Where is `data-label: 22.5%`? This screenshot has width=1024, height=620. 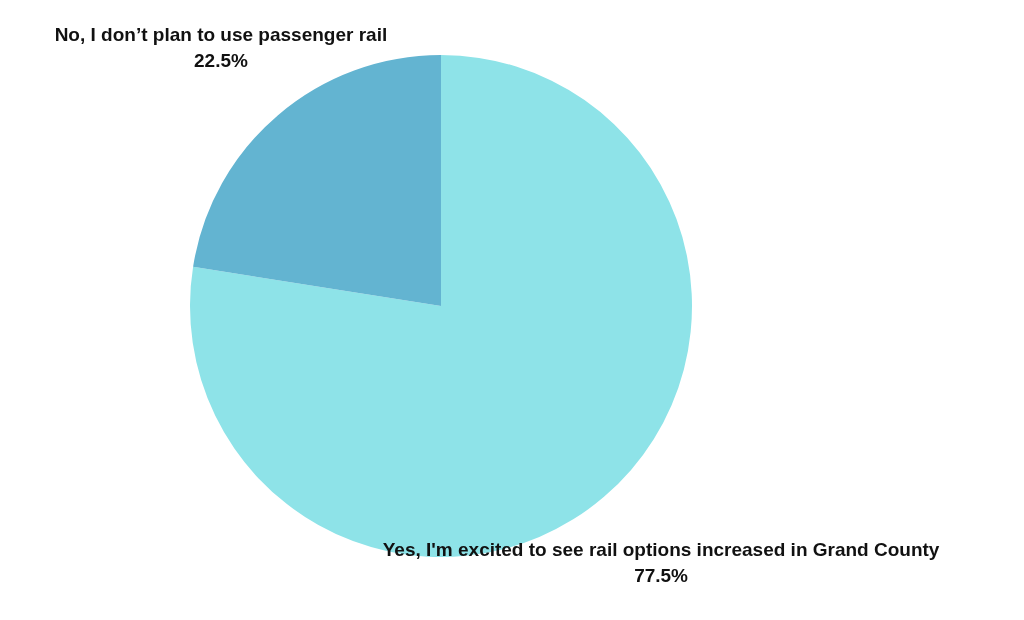
data-label: 22.5% is located at coordinates (221, 60).